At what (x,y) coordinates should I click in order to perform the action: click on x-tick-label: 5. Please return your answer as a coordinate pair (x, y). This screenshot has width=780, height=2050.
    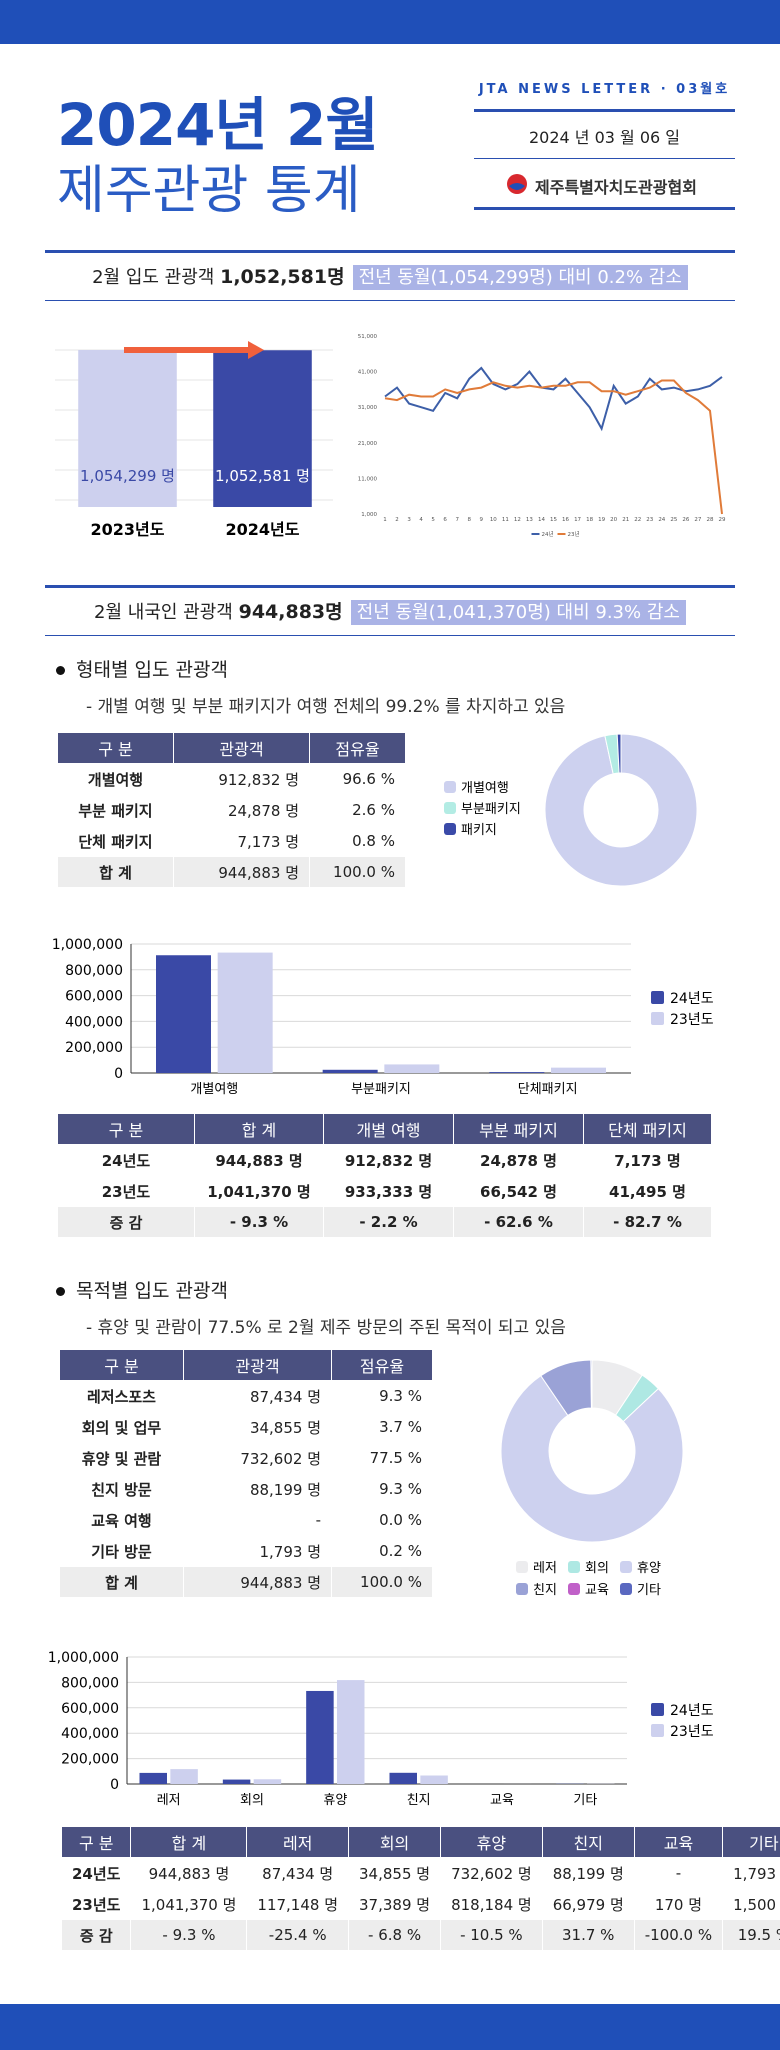
    Looking at the image, I should click on (433, 520).